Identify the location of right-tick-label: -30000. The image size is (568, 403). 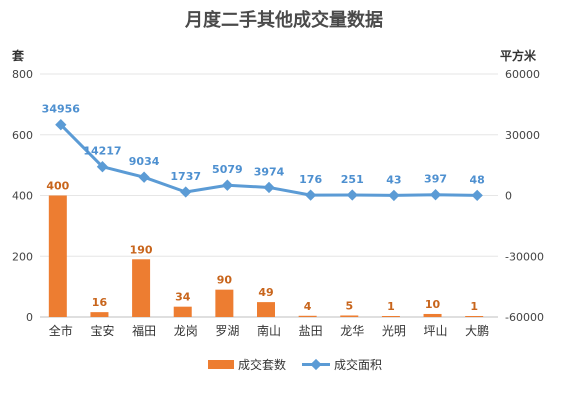
(524, 256).